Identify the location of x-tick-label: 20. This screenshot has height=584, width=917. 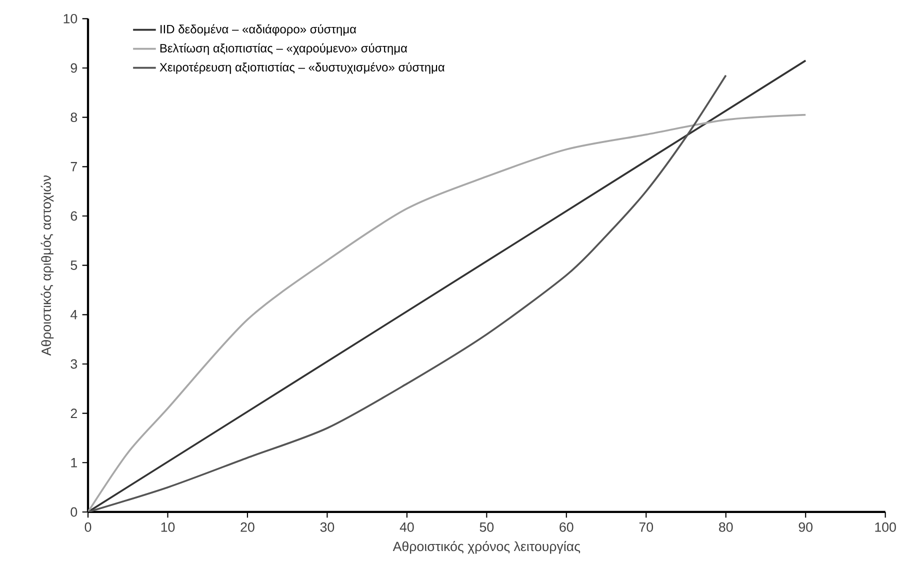
(247, 527).